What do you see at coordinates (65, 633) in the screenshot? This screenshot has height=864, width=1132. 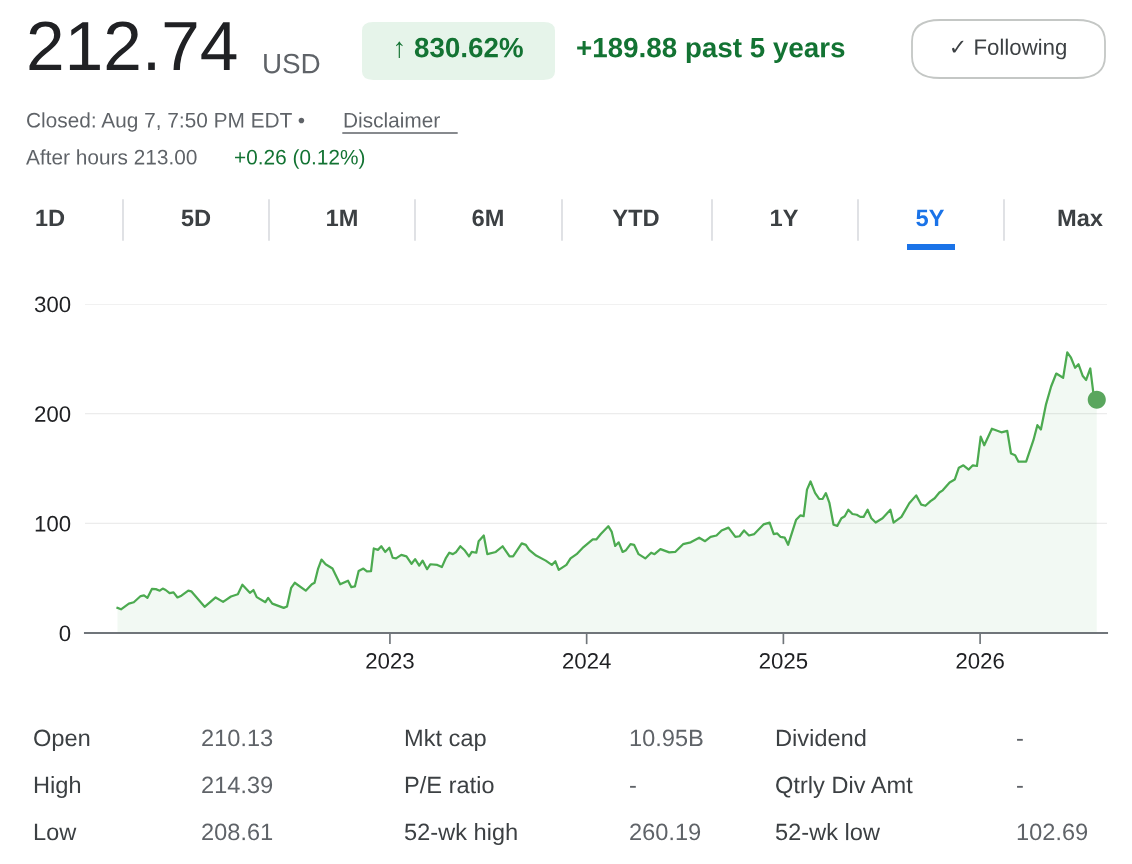 I see `y-tick-label: 0` at bounding box center [65, 633].